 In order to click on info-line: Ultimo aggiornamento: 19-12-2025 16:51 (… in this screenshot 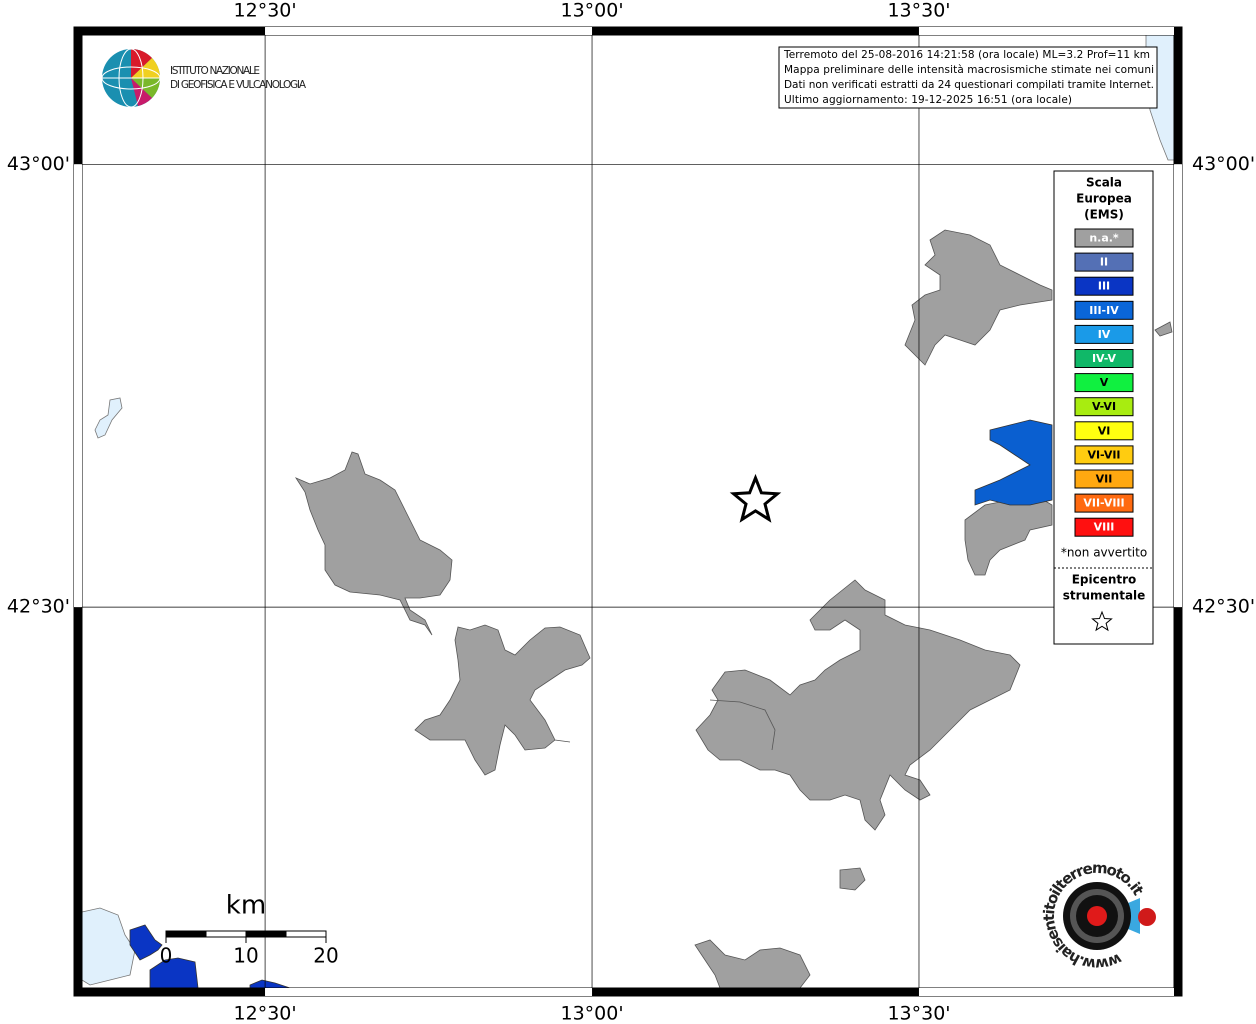, I will do `click(928, 100)`.